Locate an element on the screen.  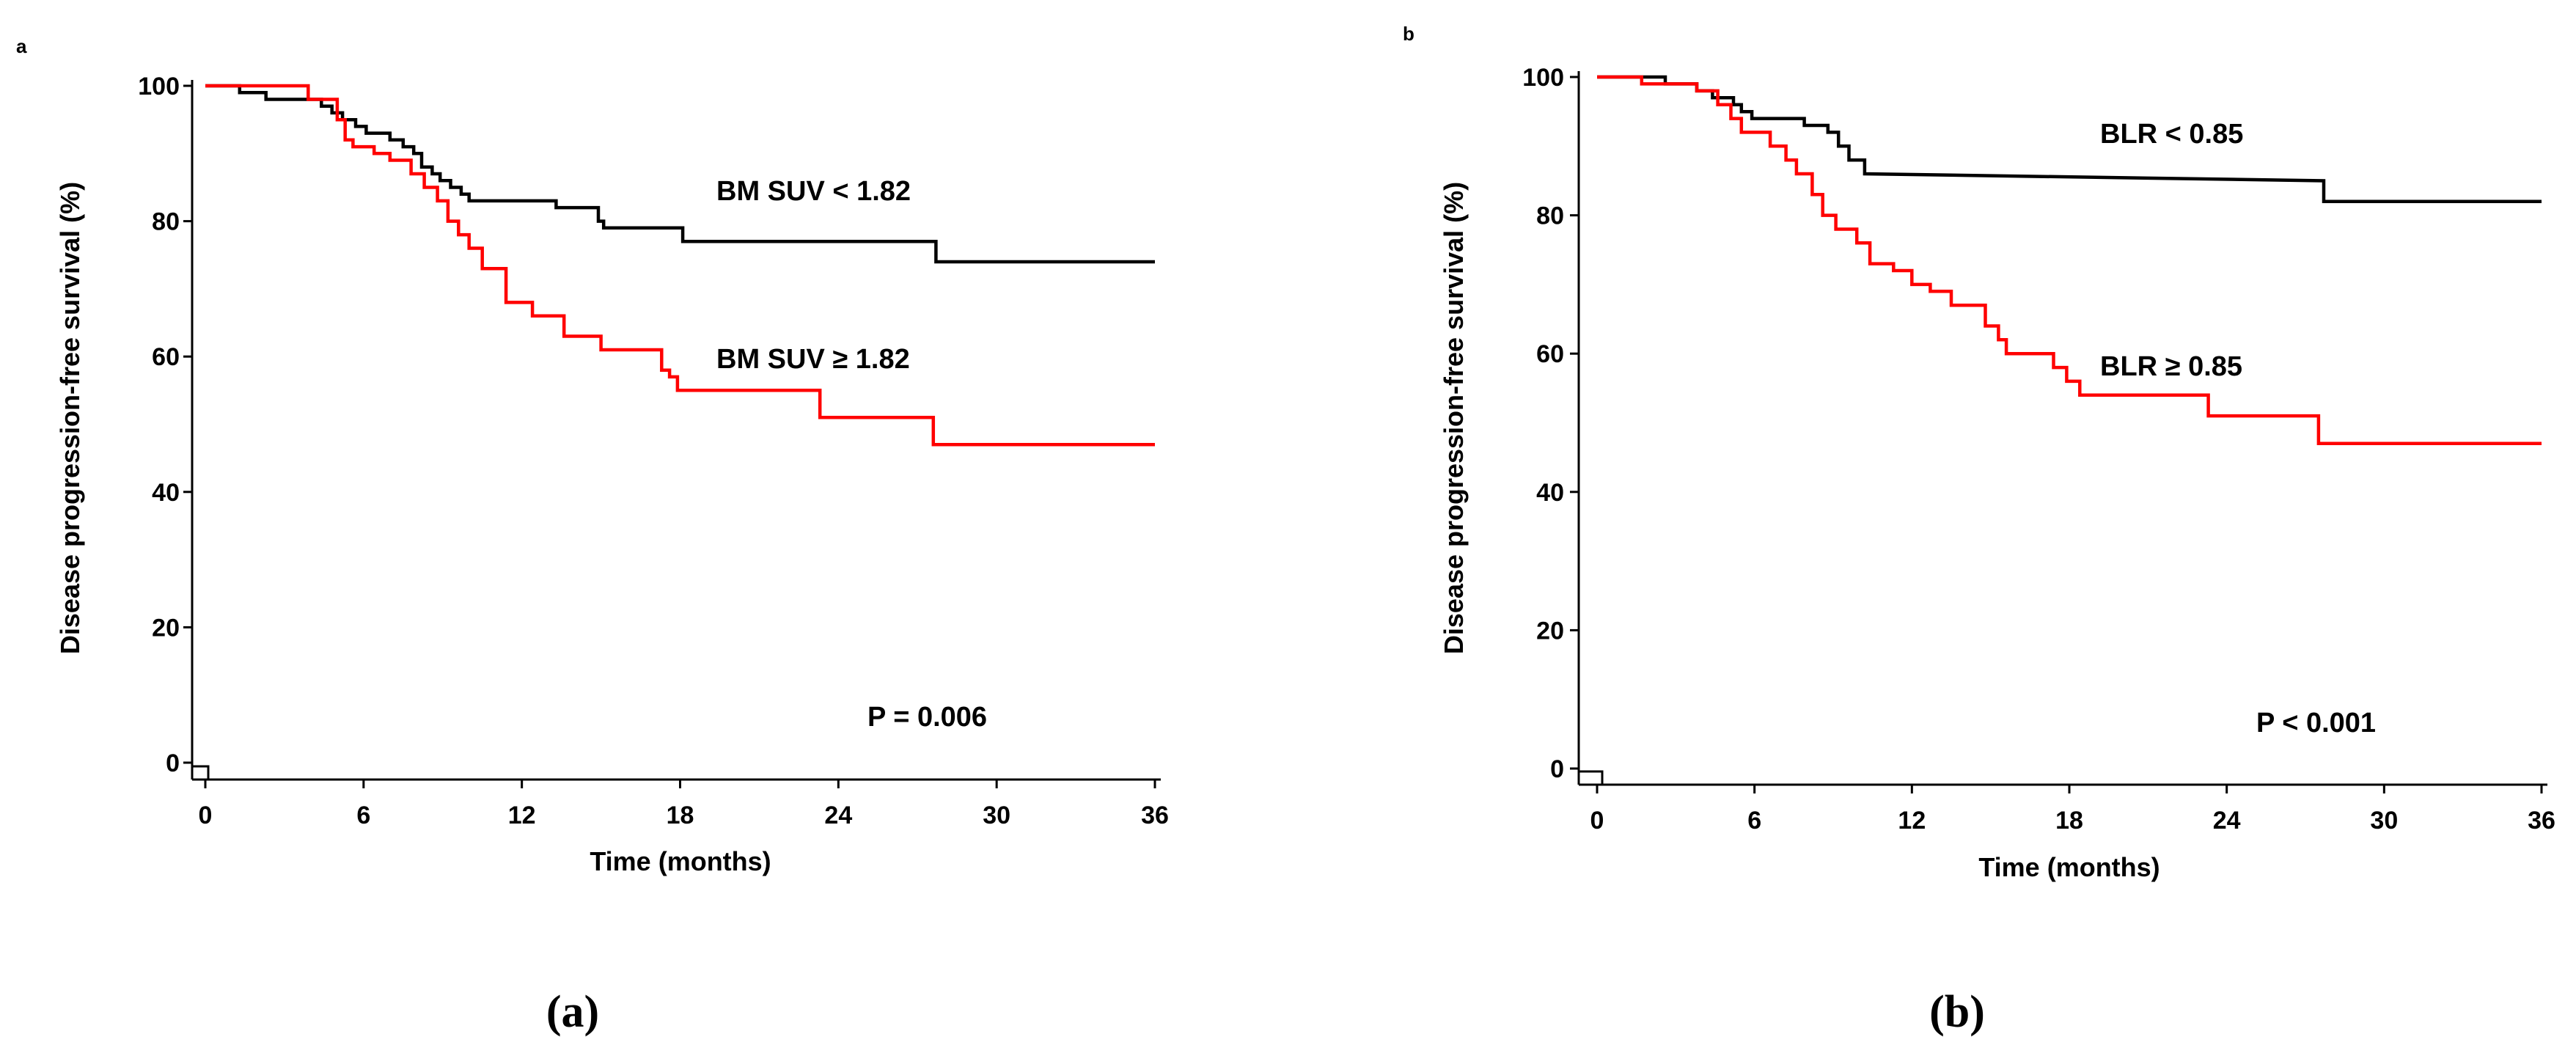
panel-b-caption: (b) is located at coordinates (1957, 1012).